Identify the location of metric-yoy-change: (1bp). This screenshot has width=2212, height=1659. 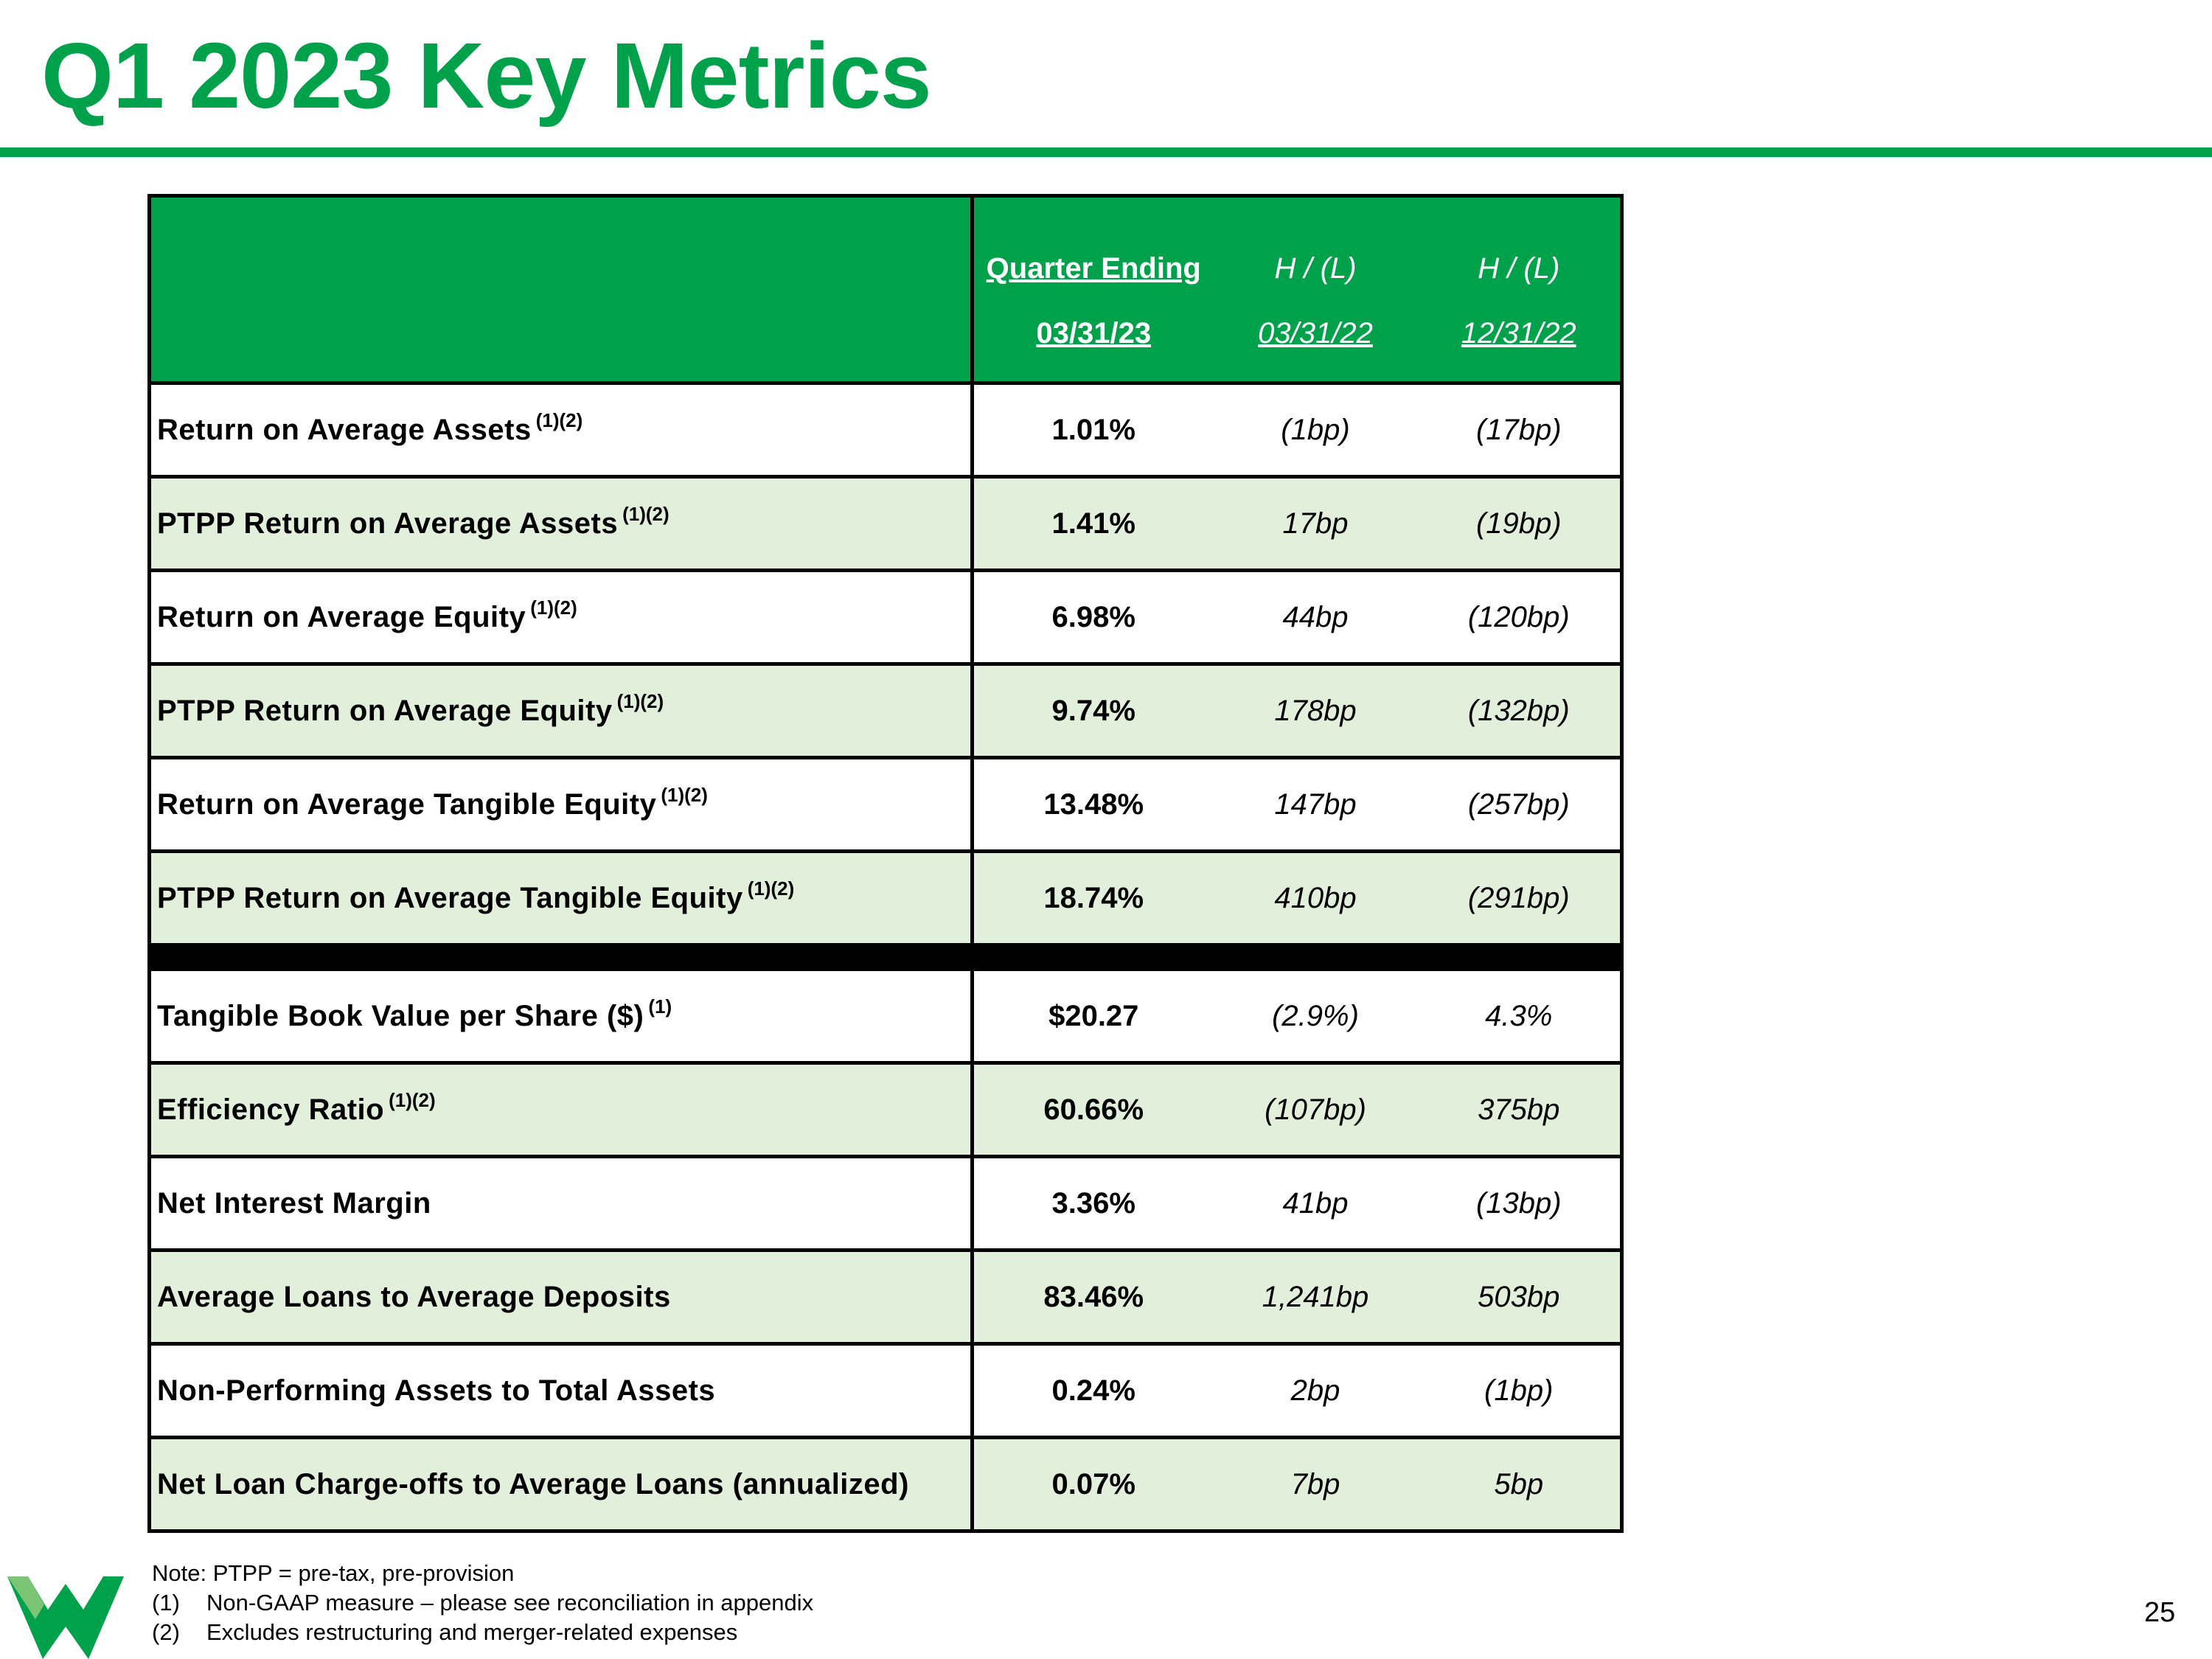
(1315, 430).